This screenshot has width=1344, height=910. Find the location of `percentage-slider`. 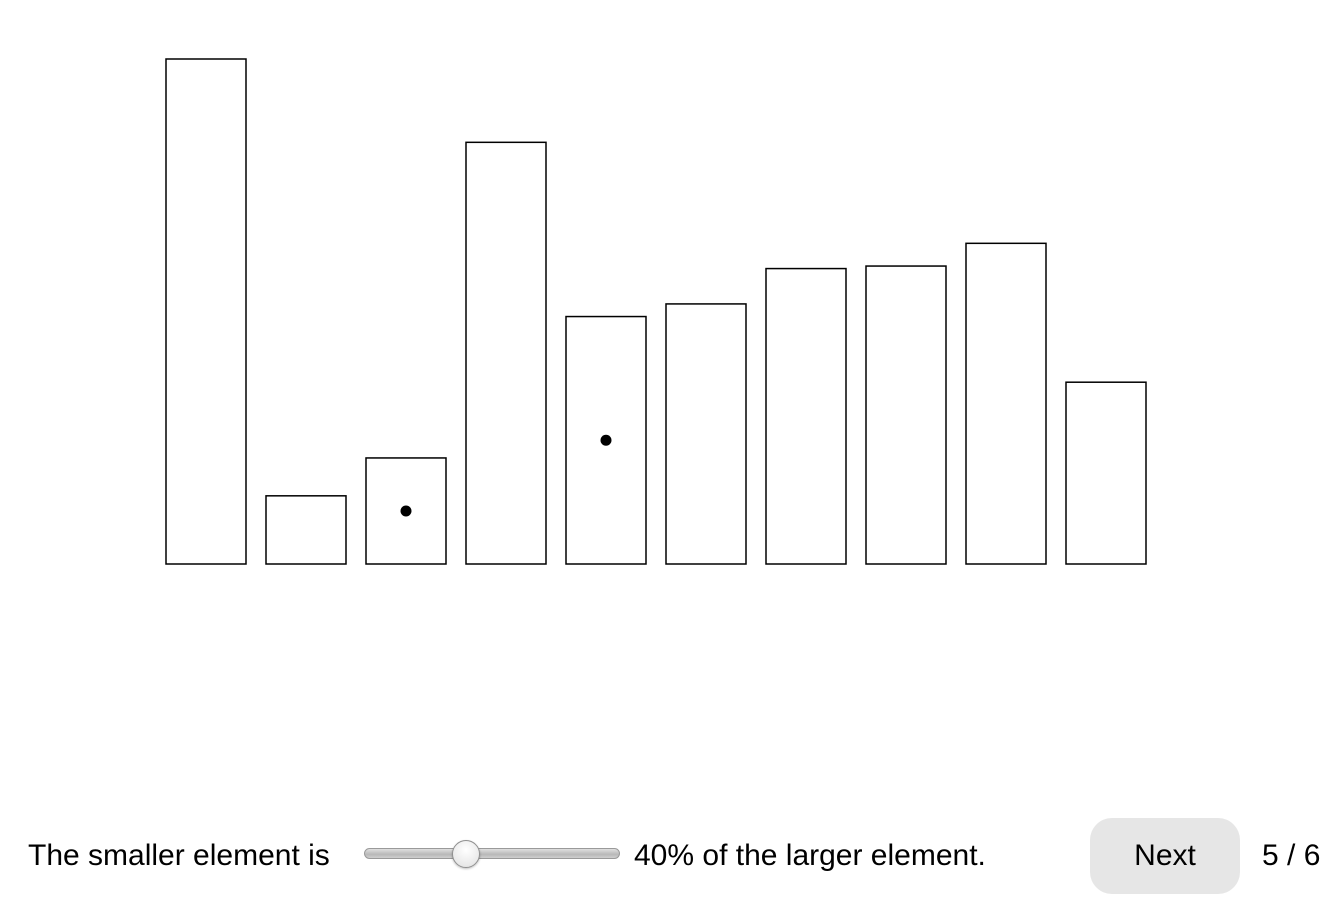

percentage-slider is located at coordinates (493, 855).